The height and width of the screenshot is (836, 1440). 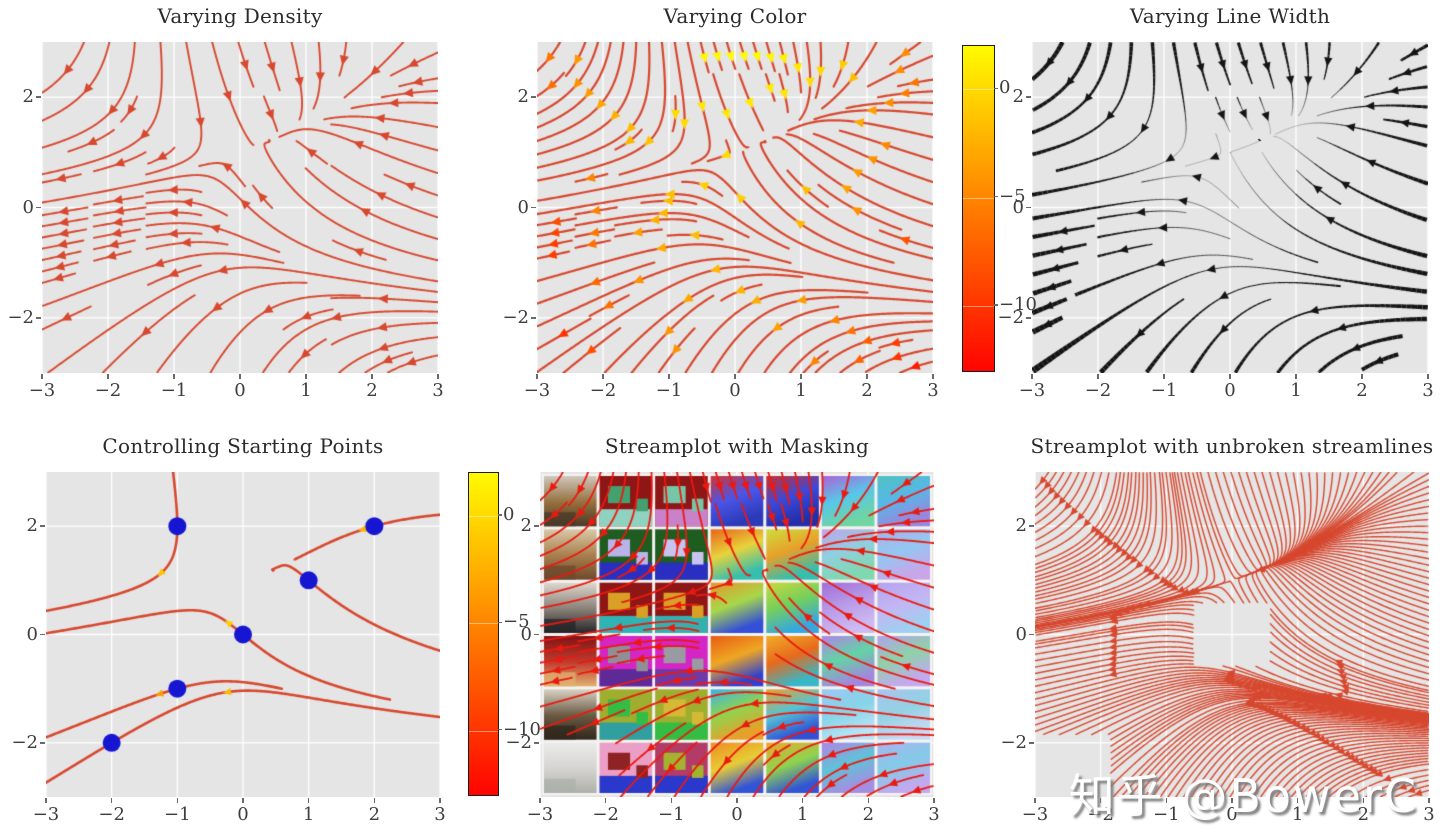 I want to click on watermark: 知乎 @BowerC, so click(x=1243, y=796).